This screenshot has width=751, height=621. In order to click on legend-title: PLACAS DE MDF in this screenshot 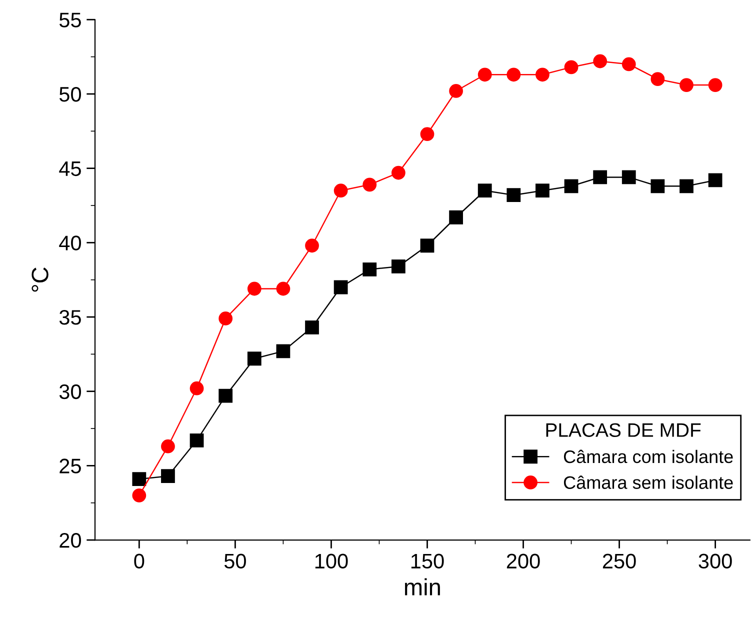, I will do `click(623, 430)`.